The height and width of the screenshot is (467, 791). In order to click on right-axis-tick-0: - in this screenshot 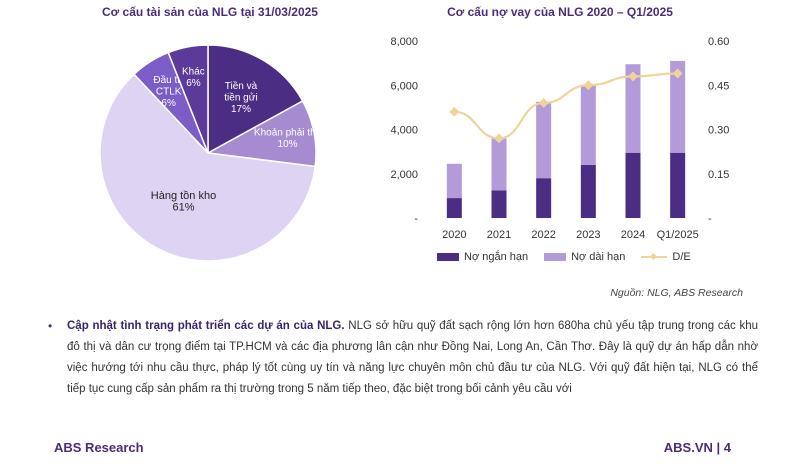, I will do `click(710, 219)`.